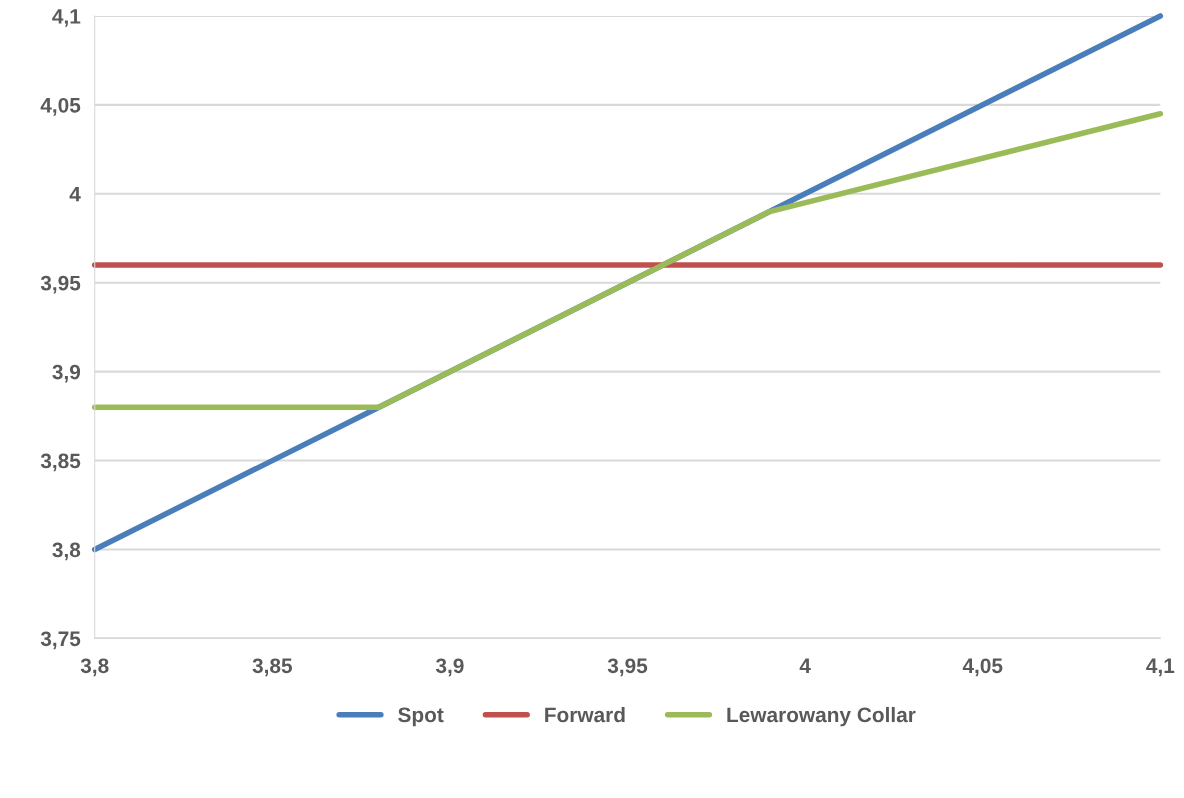  What do you see at coordinates (66, 551) in the screenshot?
I see `y-tick-label: 3,8` at bounding box center [66, 551].